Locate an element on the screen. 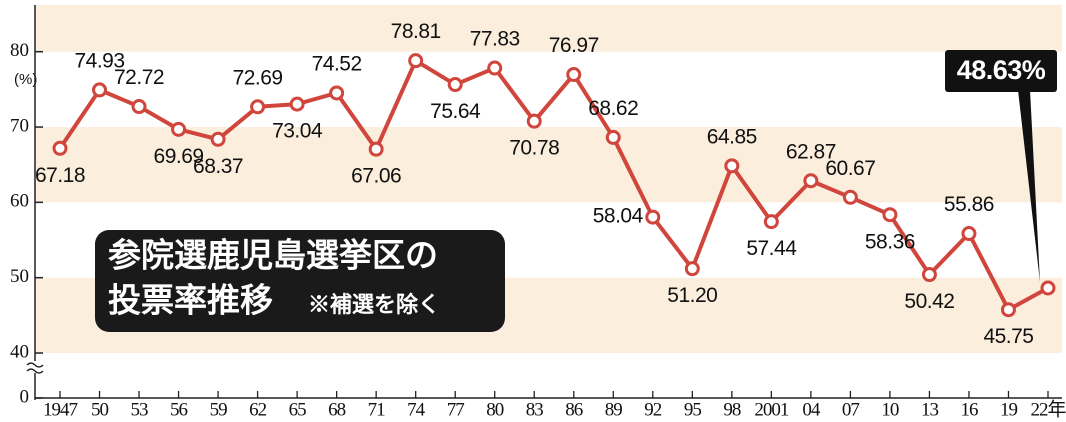 The height and width of the screenshot is (422, 1066). x-tick-label: 86 is located at coordinates (574, 409).